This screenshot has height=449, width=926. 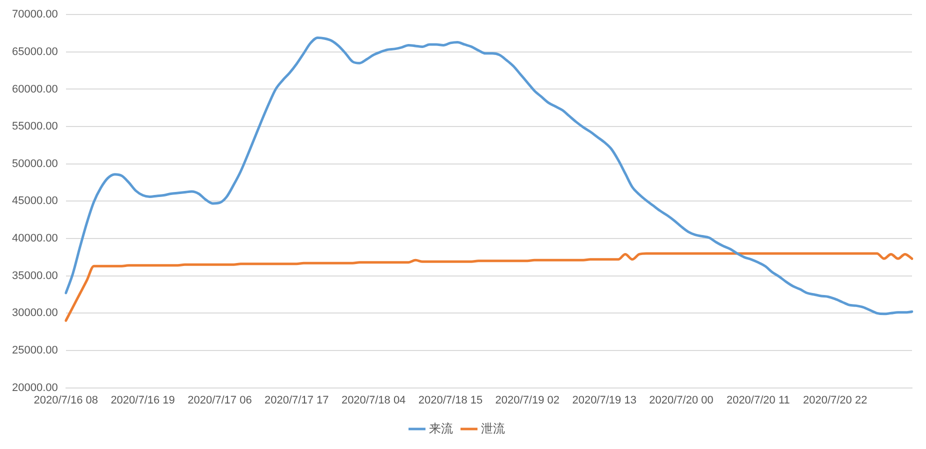 What do you see at coordinates (35, 350) in the screenshot?
I see `y-tick-label: 25000.00` at bounding box center [35, 350].